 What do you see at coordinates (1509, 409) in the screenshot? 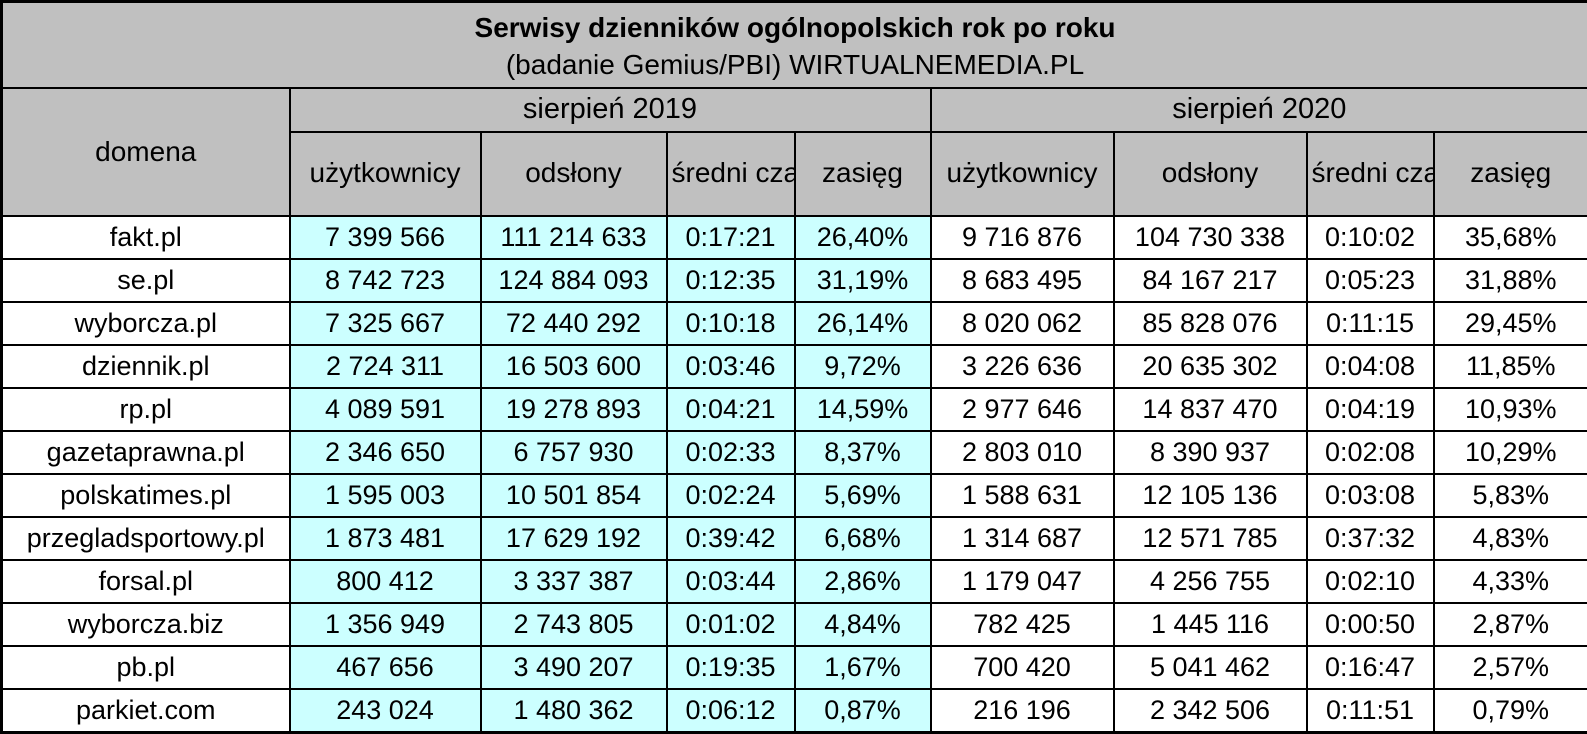
I see `cell-reach-2020: 10,93%` at bounding box center [1509, 409].